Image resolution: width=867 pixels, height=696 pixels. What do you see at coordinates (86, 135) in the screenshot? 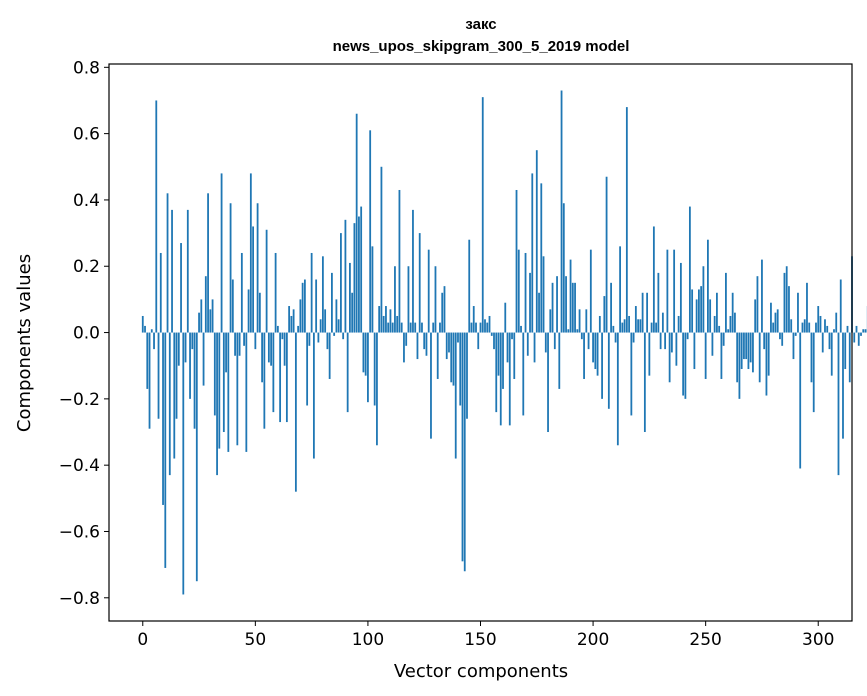
I see `y-tick-label: 0.6` at bounding box center [86, 135].